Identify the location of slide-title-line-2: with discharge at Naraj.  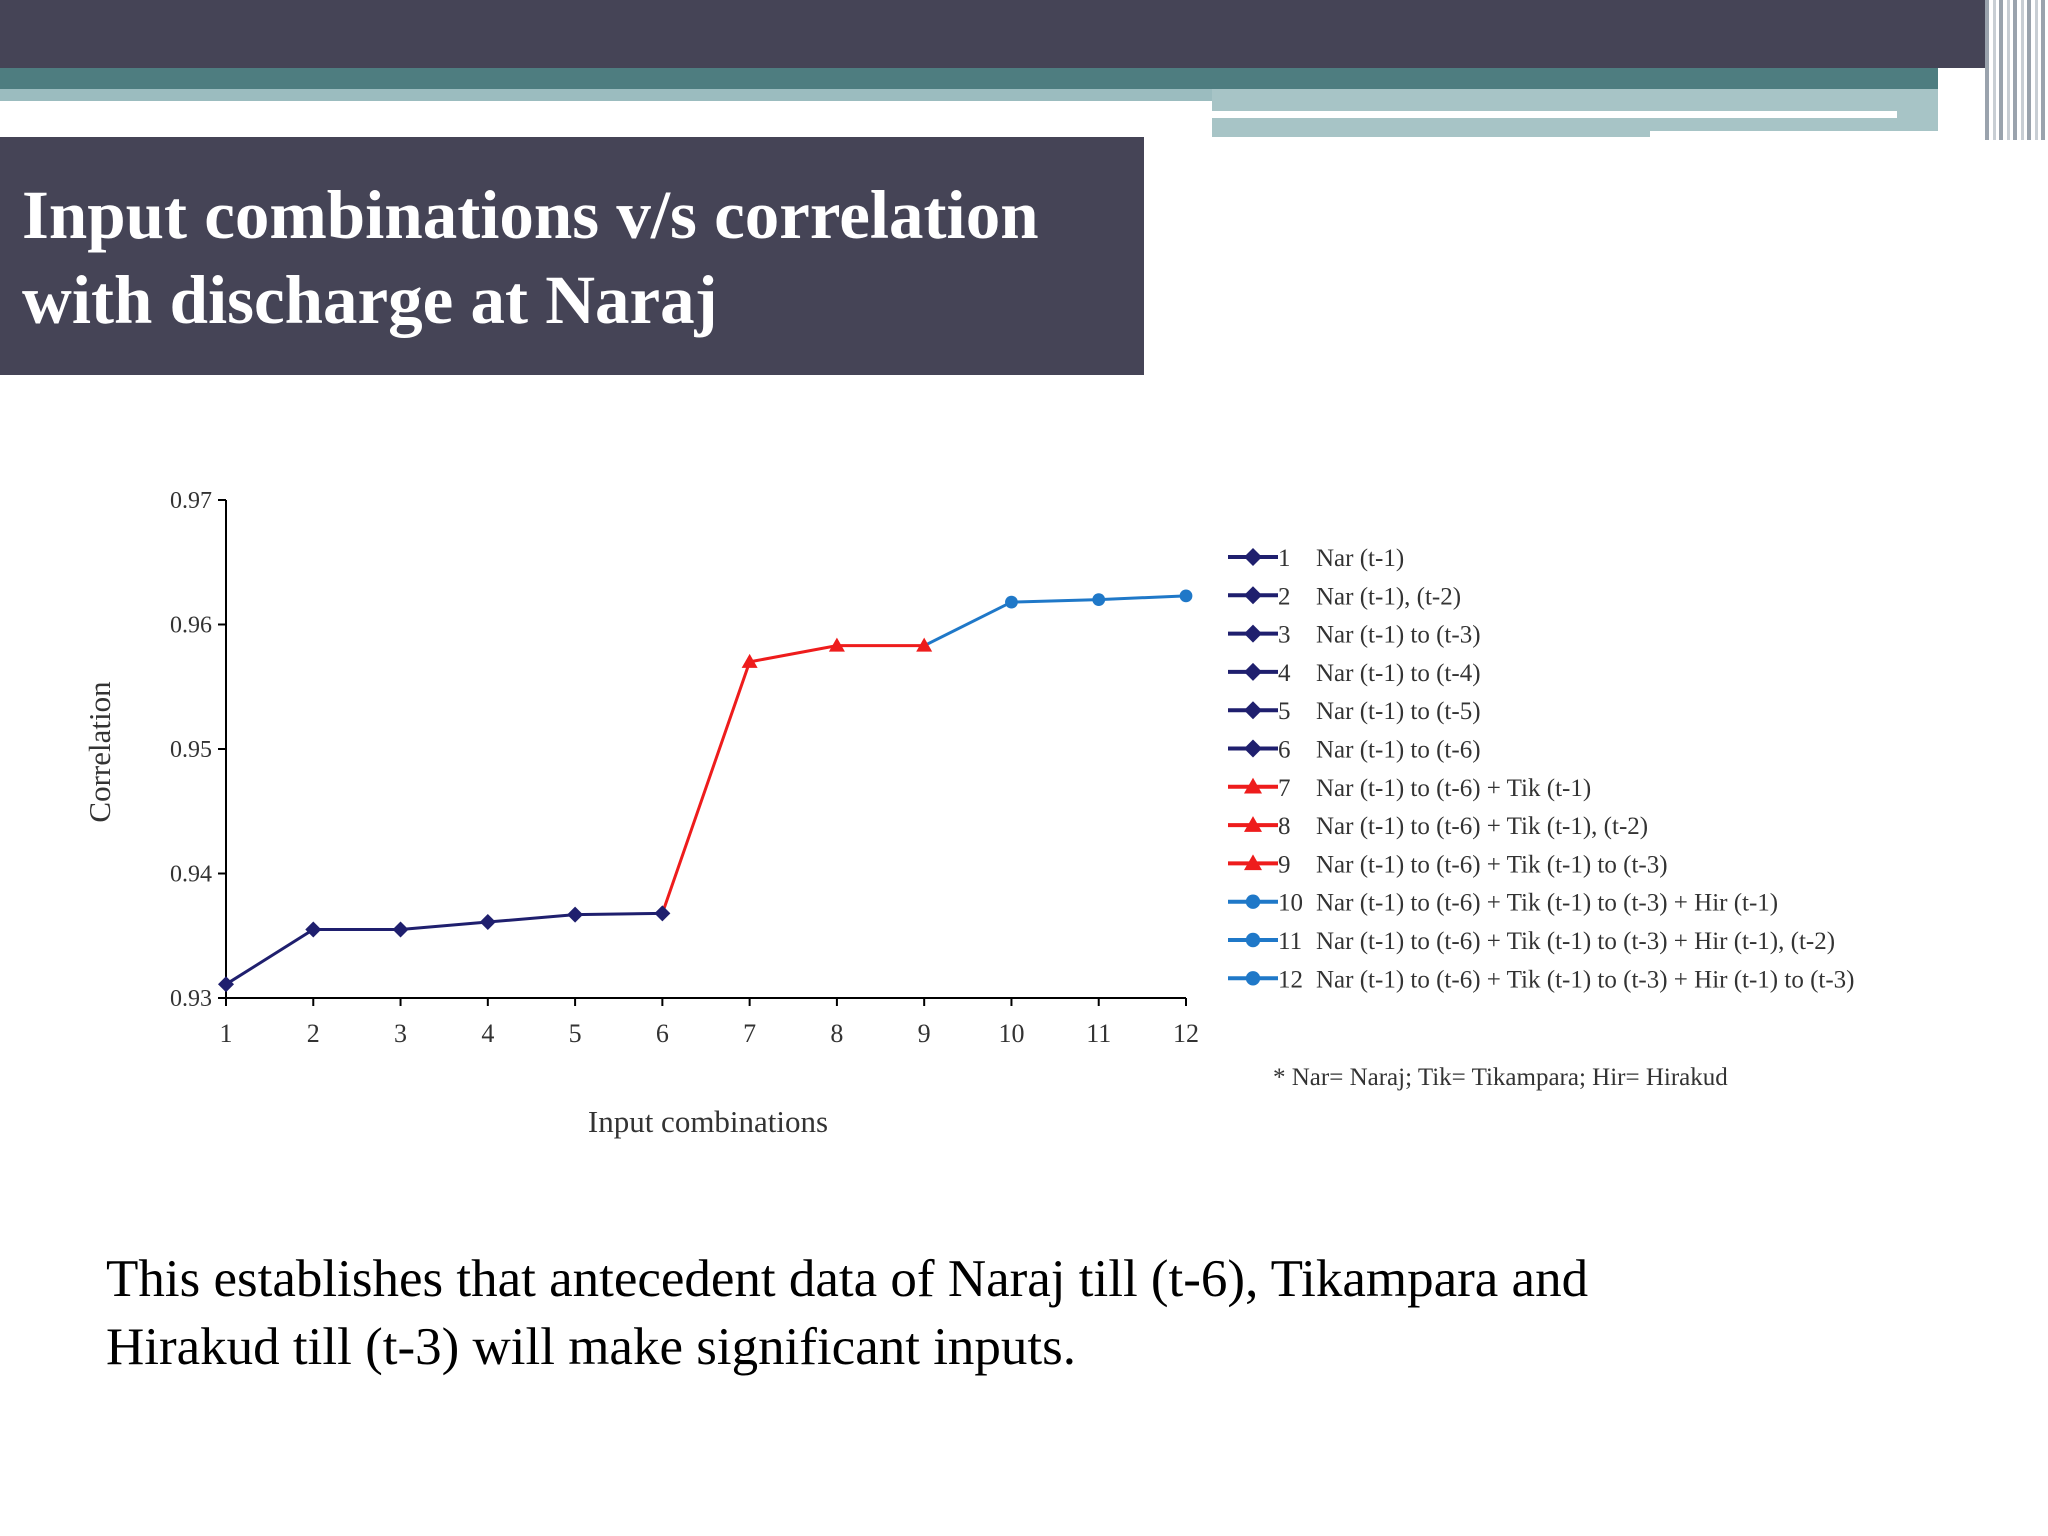
(370, 300).